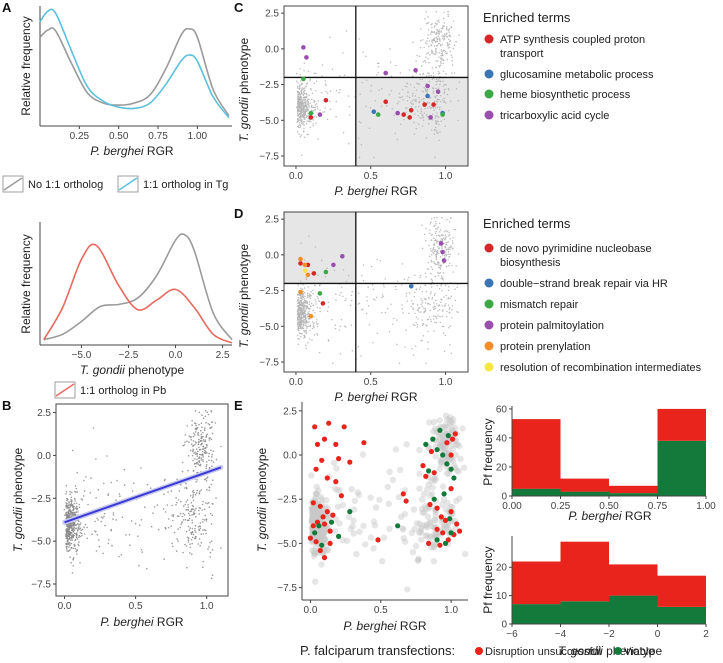 This screenshot has width=723, height=663. What do you see at coordinates (65, 185) in the screenshot?
I see `legend-a1-label-0: No 1:1 ortholog` at bounding box center [65, 185].